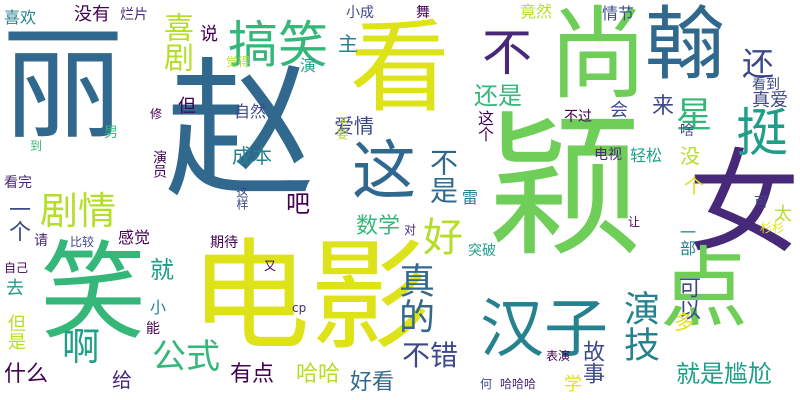 The image size is (800, 400). Describe the element at coordinates (724, 374) in the screenshot. I see `word-jiushiganga: 就是尴尬` at that location.